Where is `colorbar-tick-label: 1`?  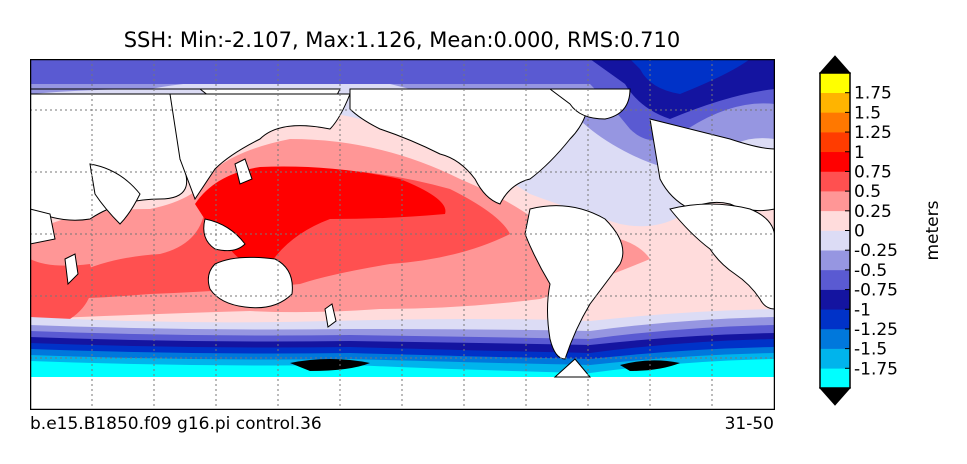 colorbar-tick-label: 1 is located at coordinates (859, 153).